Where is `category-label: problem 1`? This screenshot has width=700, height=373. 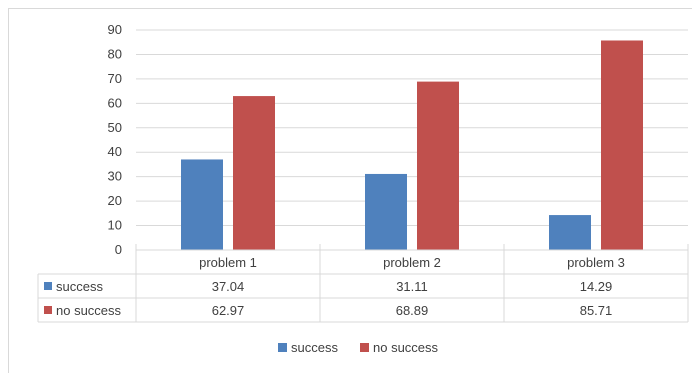 category-label: problem 1 is located at coordinates (228, 262).